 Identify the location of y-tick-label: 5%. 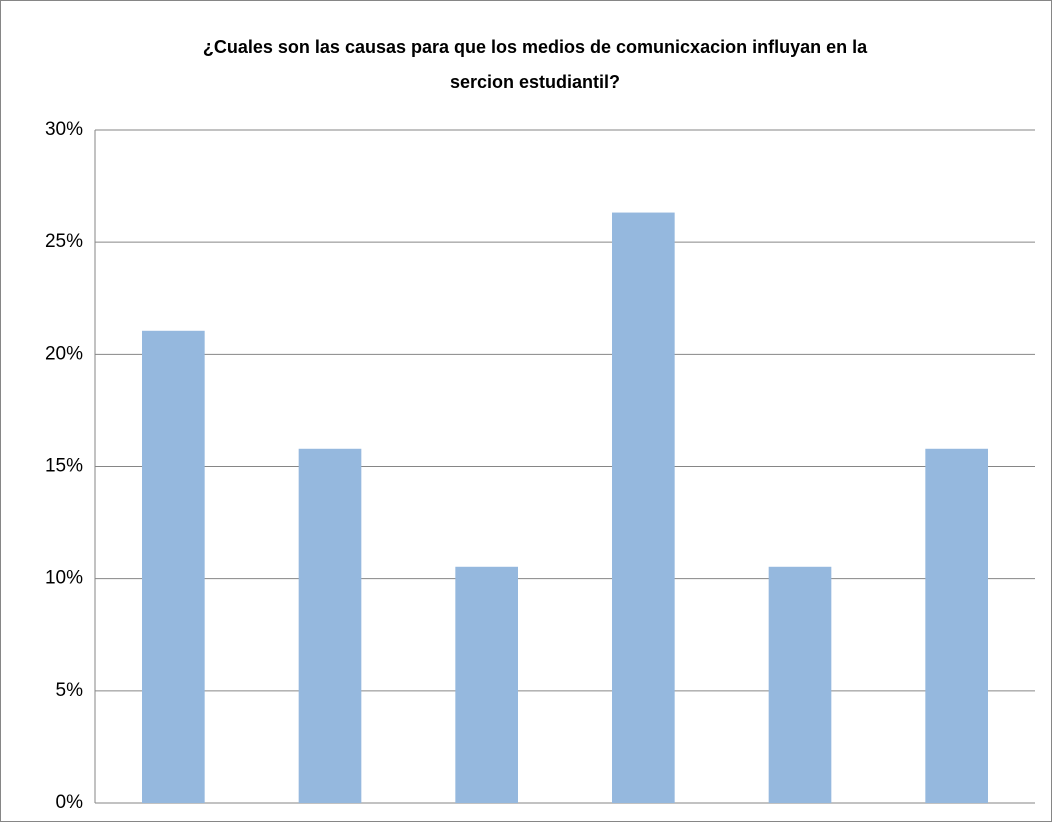
(70, 690).